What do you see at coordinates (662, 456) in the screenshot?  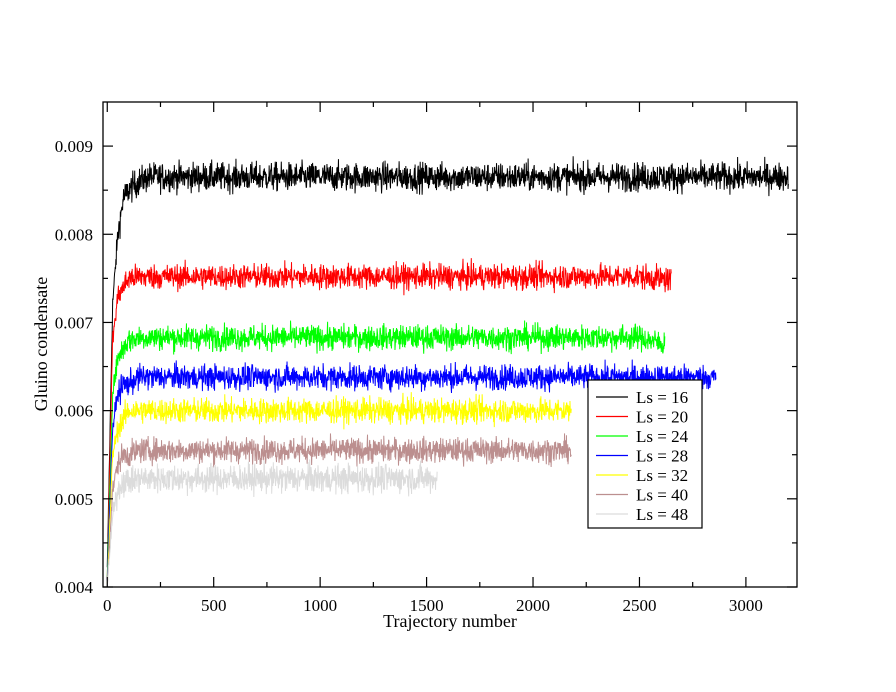 I see `legend-label: Ls = 28` at bounding box center [662, 456].